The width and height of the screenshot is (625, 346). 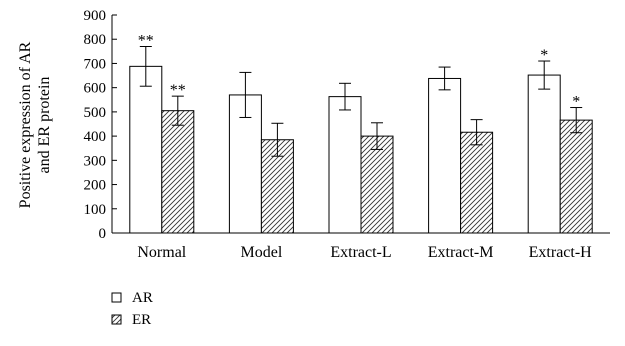 What do you see at coordinates (95, 16) in the screenshot?
I see `y-tick-label: 900` at bounding box center [95, 16].